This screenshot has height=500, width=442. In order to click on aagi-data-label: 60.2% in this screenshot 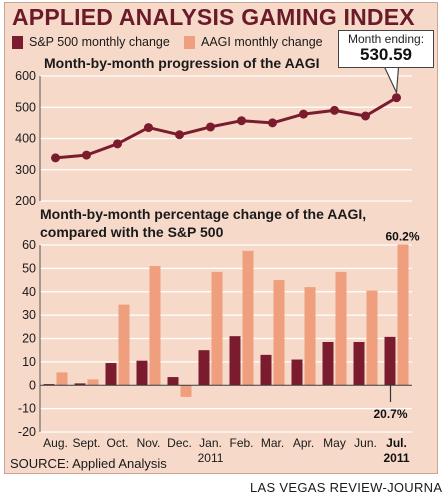, I will do `click(402, 237)`.